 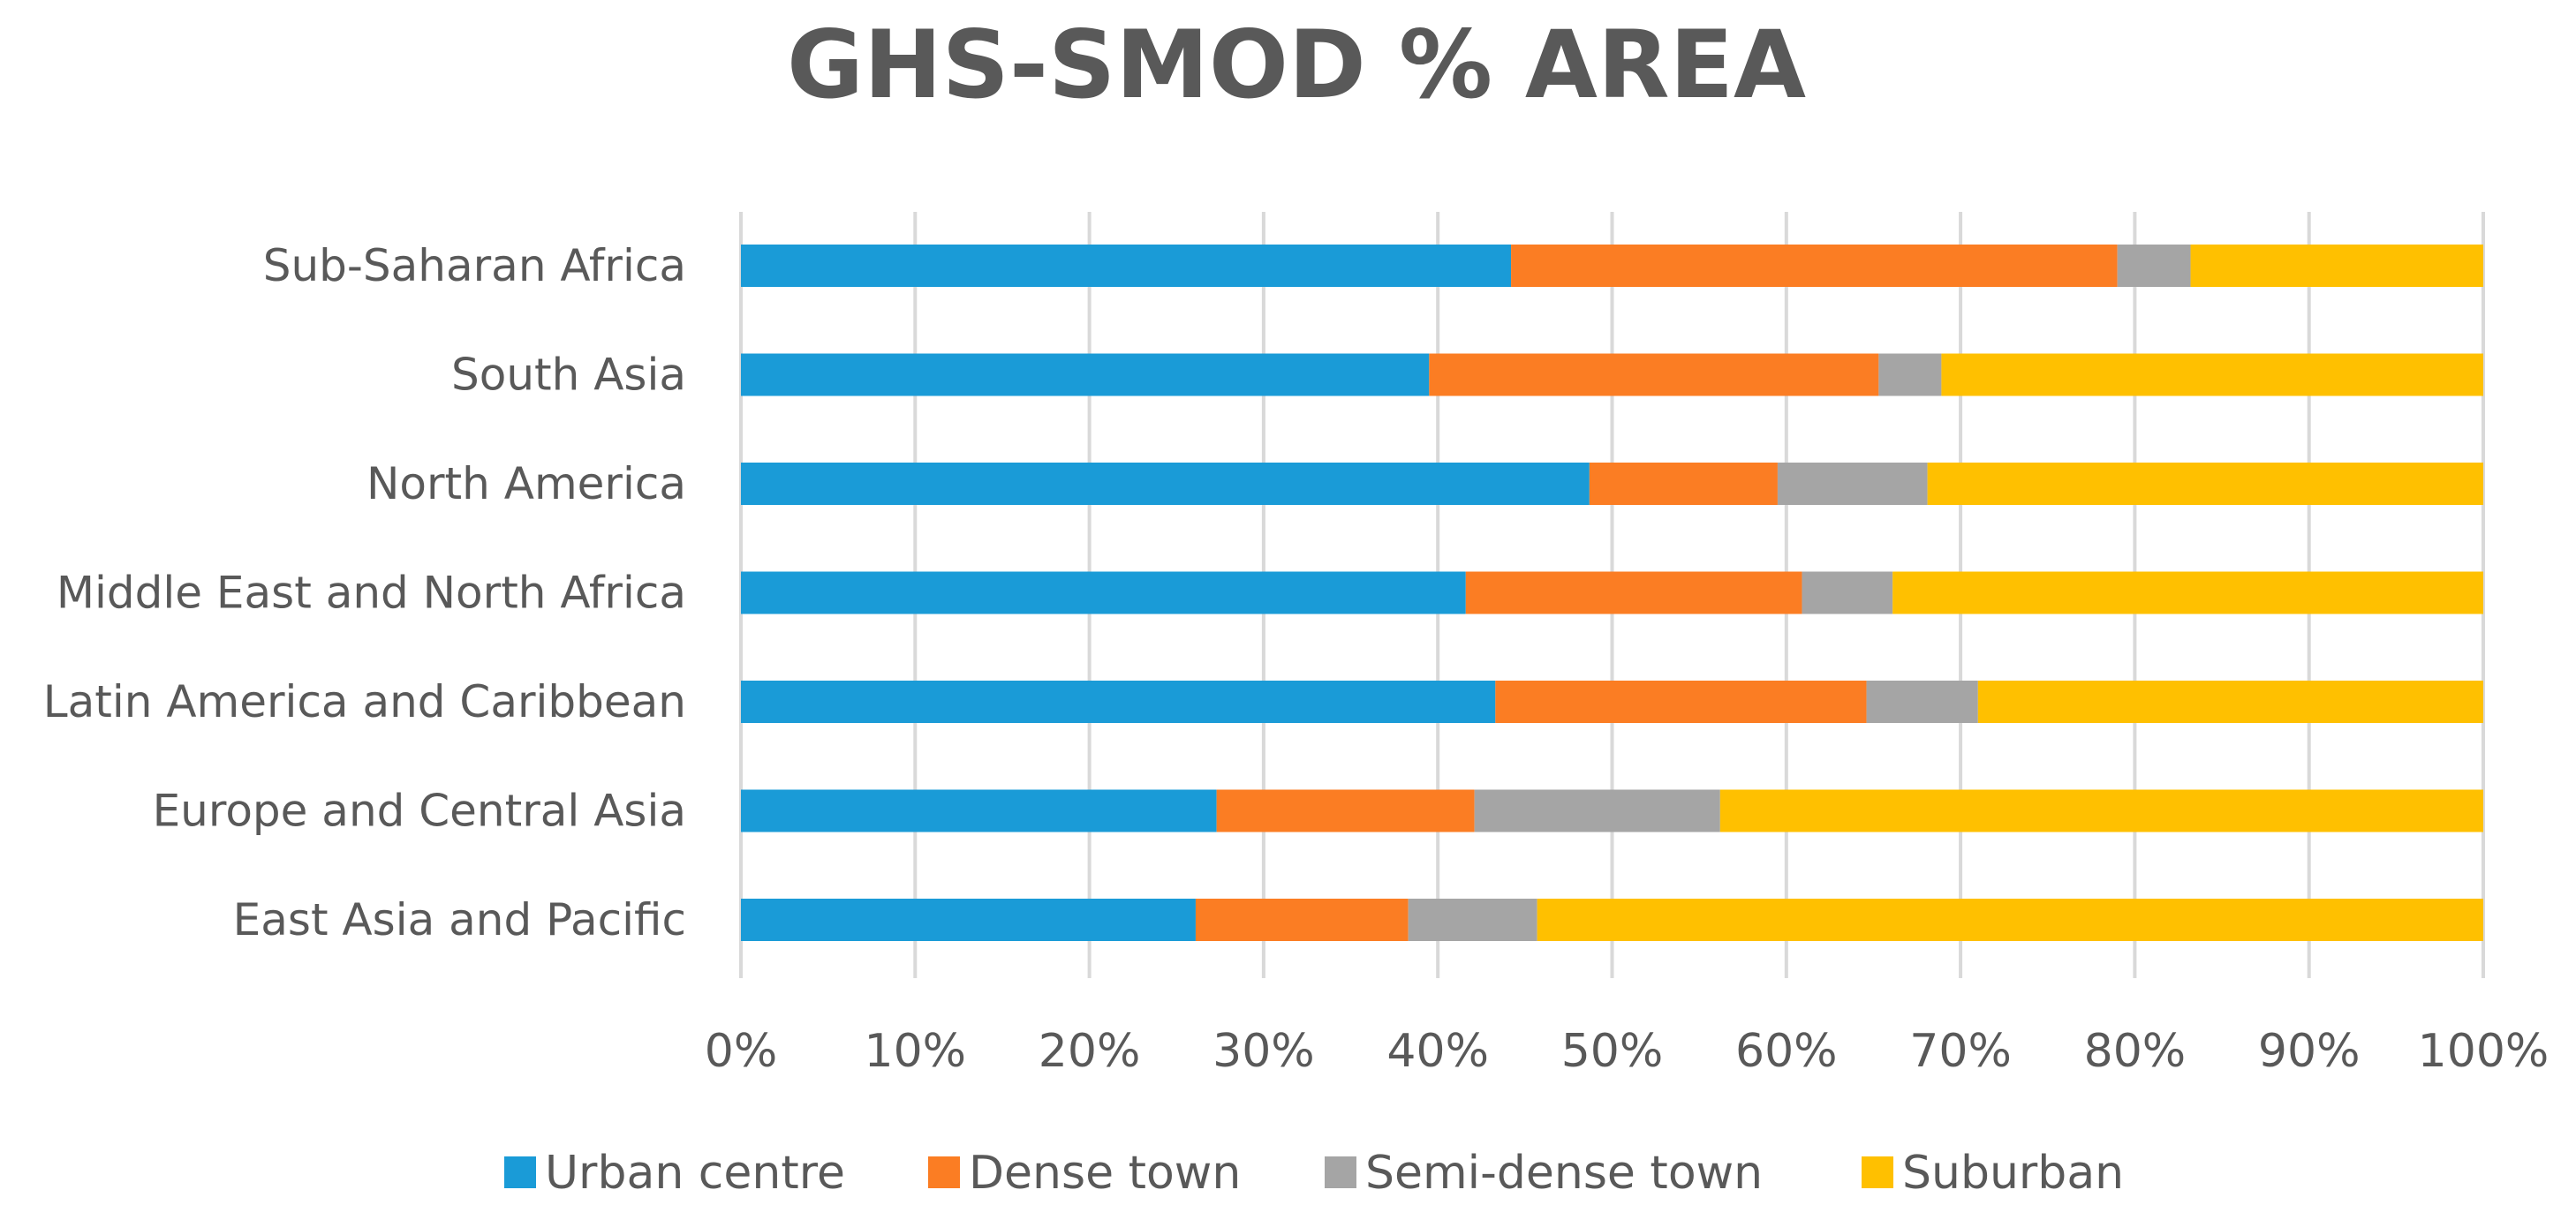 I want to click on bar-urban-centre-europe-and-central-asia, so click(x=979, y=810).